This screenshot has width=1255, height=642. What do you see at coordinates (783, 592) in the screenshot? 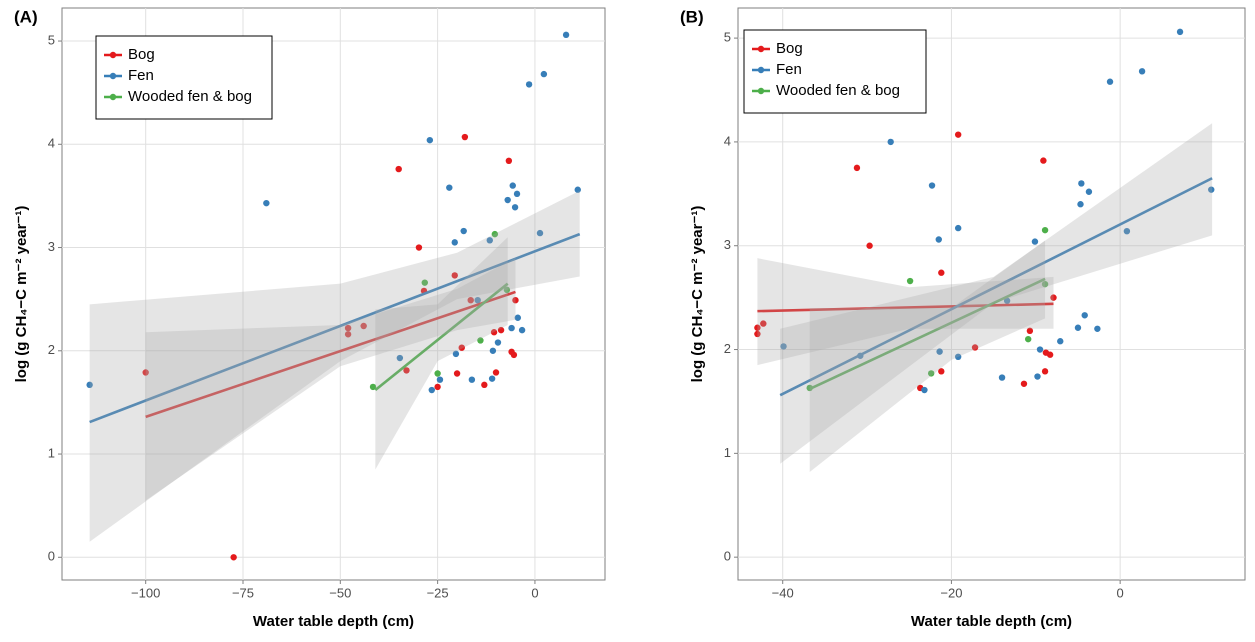
I see `x-tick-label: −40` at bounding box center [783, 592].